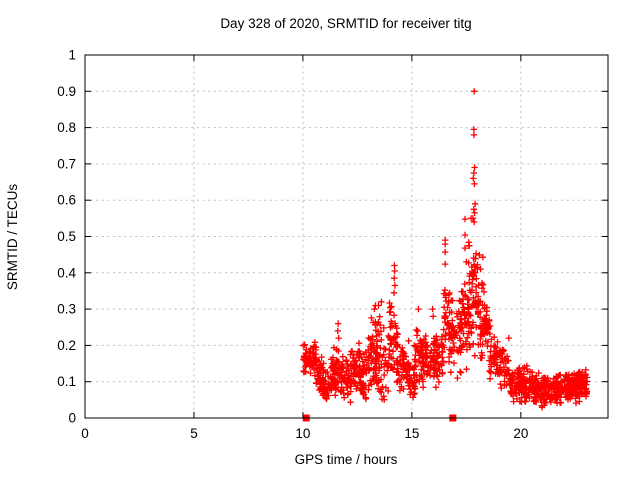 Image resolution: width=640 pixels, height=480 pixels. What do you see at coordinates (411, 433) in the screenshot?
I see `x-tick-label: 15` at bounding box center [411, 433].